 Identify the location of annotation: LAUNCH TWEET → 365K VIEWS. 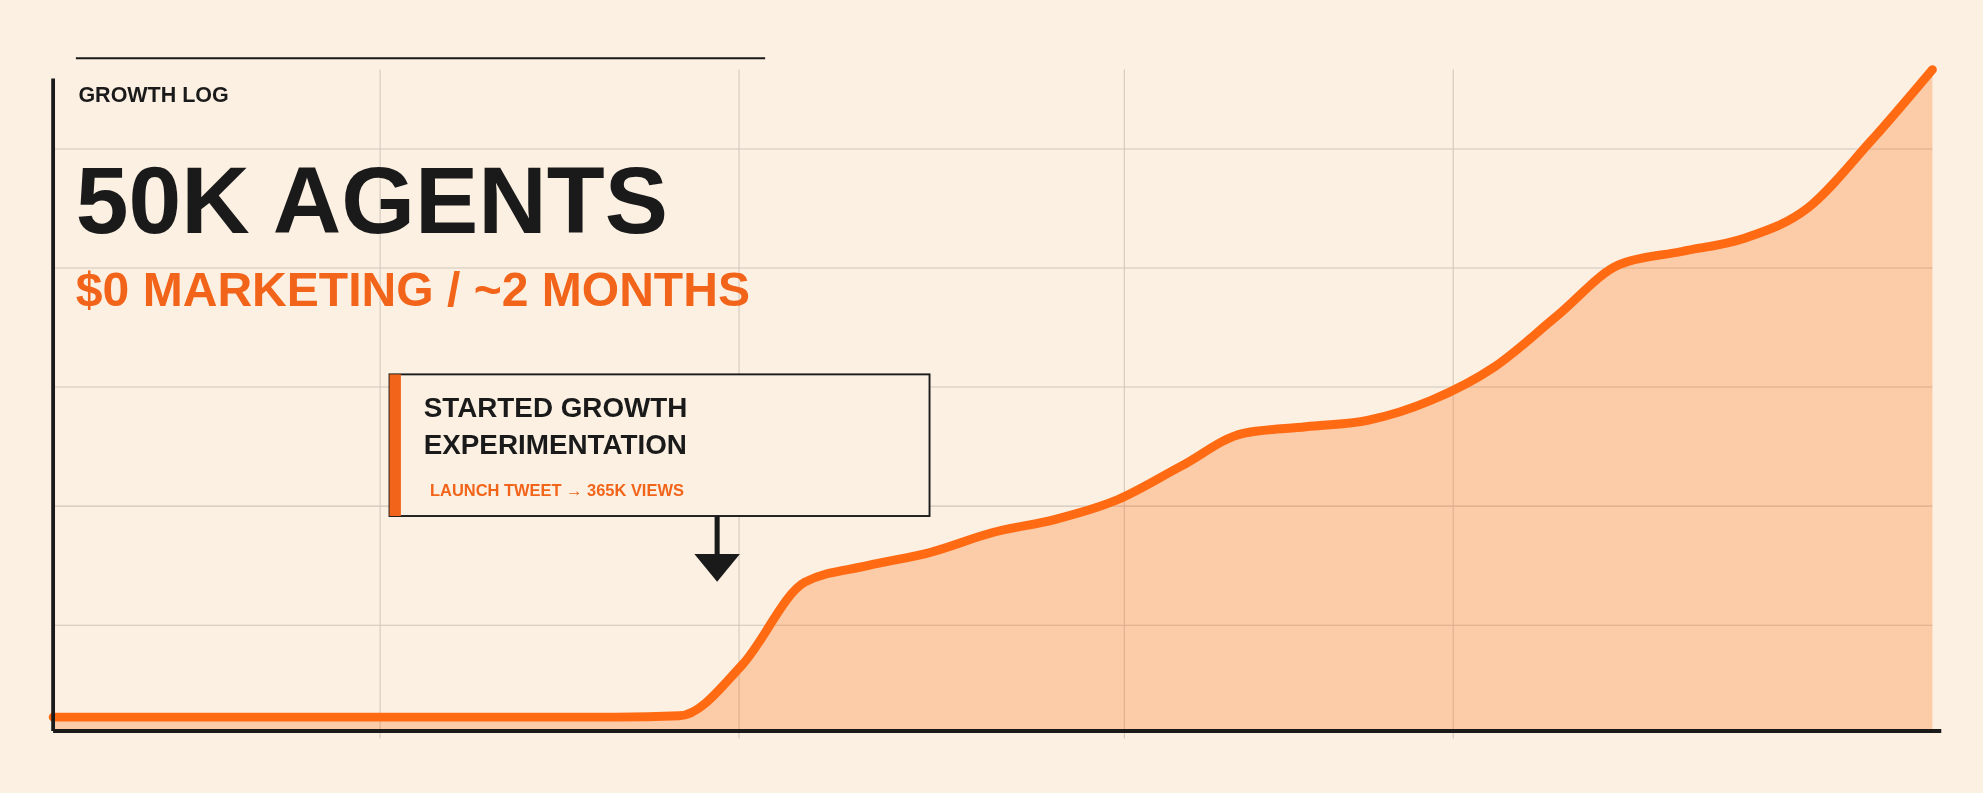
(556, 489).